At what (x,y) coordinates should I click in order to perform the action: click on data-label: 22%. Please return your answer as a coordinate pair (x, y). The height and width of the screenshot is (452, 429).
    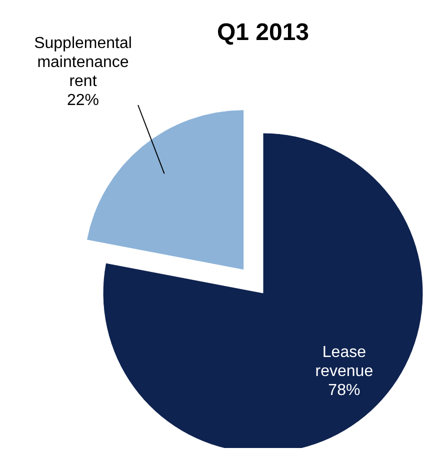
    Looking at the image, I should click on (83, 100).